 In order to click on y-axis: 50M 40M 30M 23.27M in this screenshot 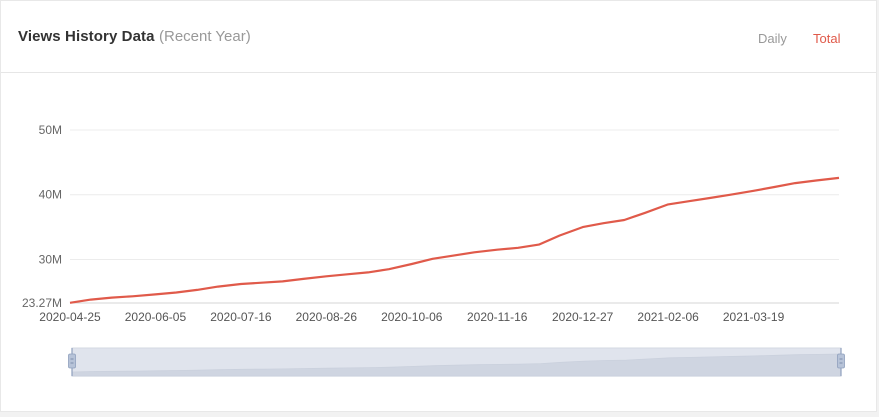, I will do `click(42, 216)`.